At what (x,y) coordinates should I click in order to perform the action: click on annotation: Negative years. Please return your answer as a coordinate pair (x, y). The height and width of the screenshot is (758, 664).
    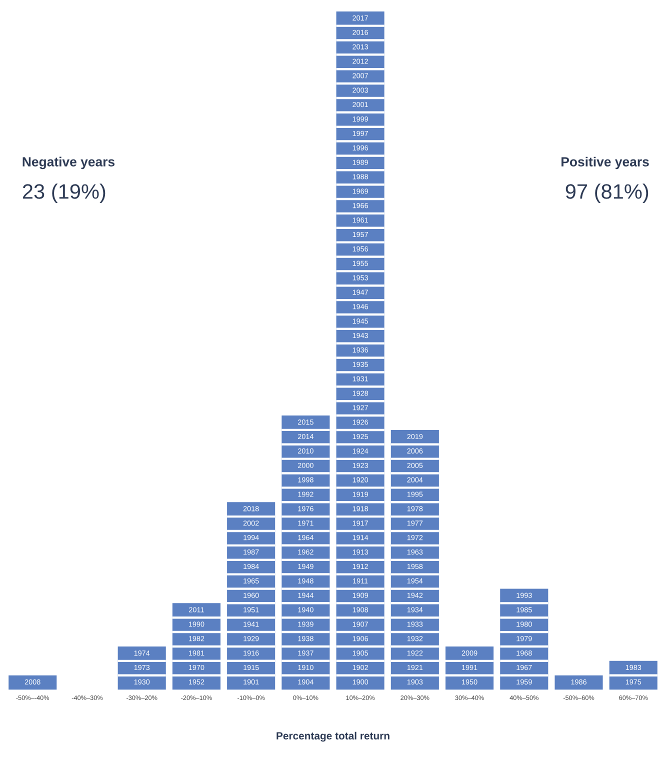
    Looking at the image, I should click on (68, 163).